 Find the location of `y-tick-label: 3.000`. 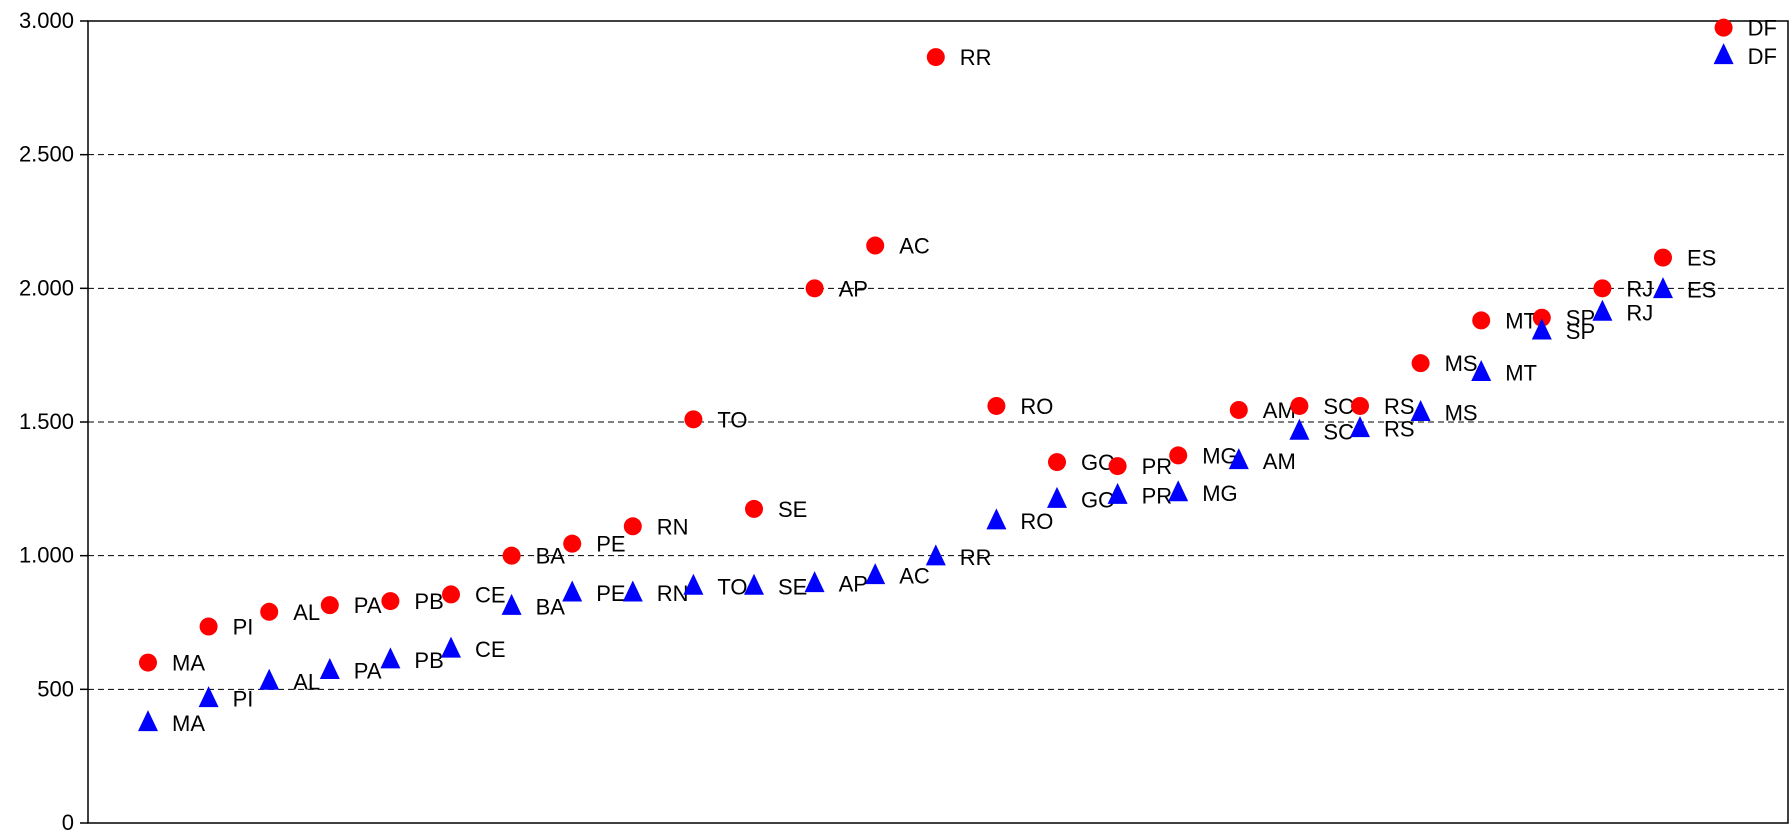

y-tick-label: 3.000 is located at coordinates (46, 20).